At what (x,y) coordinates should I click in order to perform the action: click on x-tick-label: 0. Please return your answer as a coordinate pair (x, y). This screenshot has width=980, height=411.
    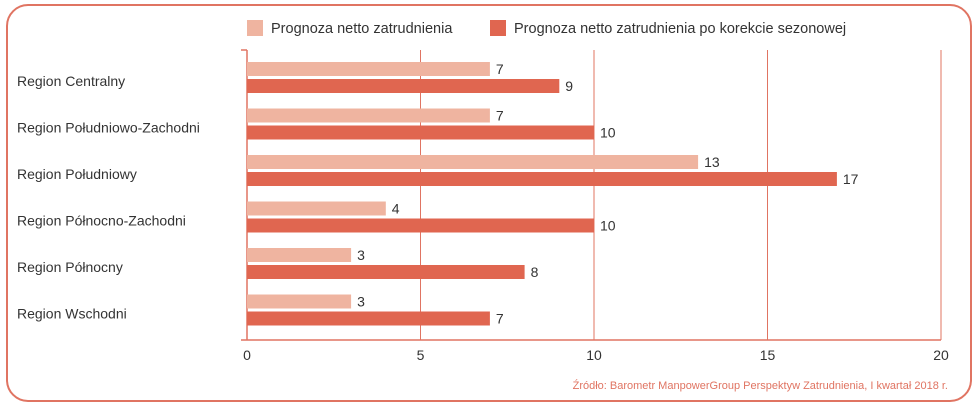
    Looking at the image, I should click on (247, 355).